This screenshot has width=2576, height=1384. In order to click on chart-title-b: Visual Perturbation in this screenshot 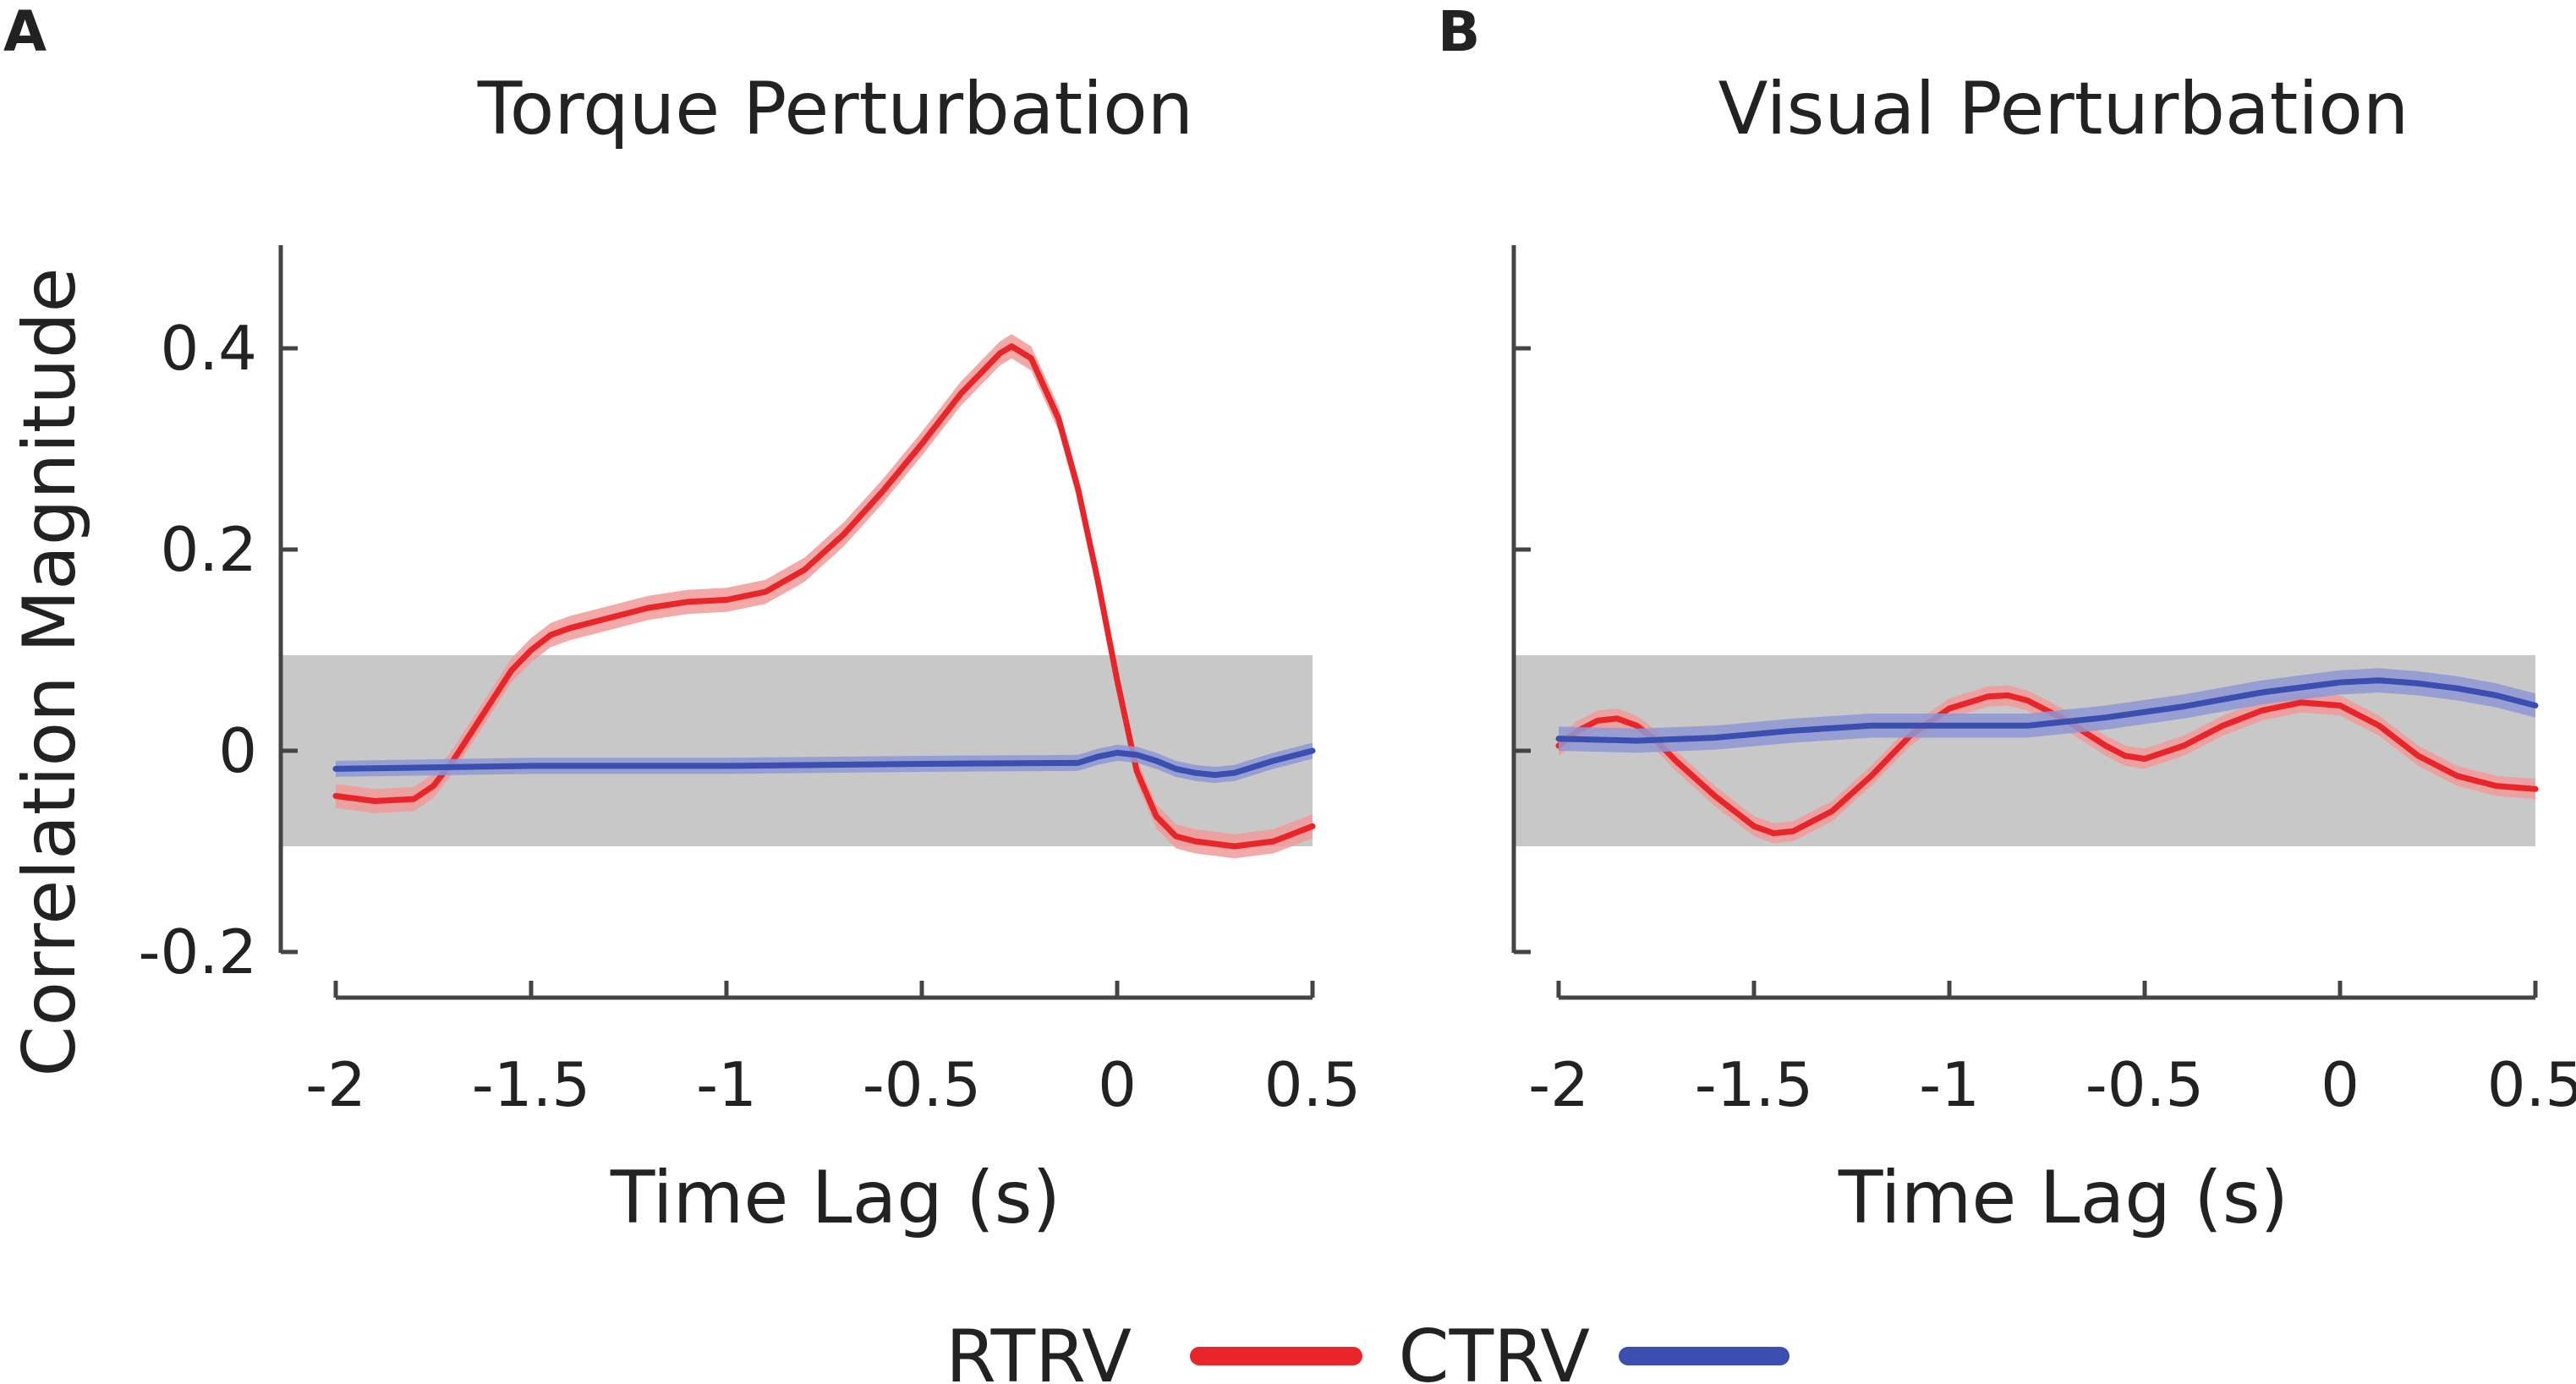, I will do `click(2063, 109)`.